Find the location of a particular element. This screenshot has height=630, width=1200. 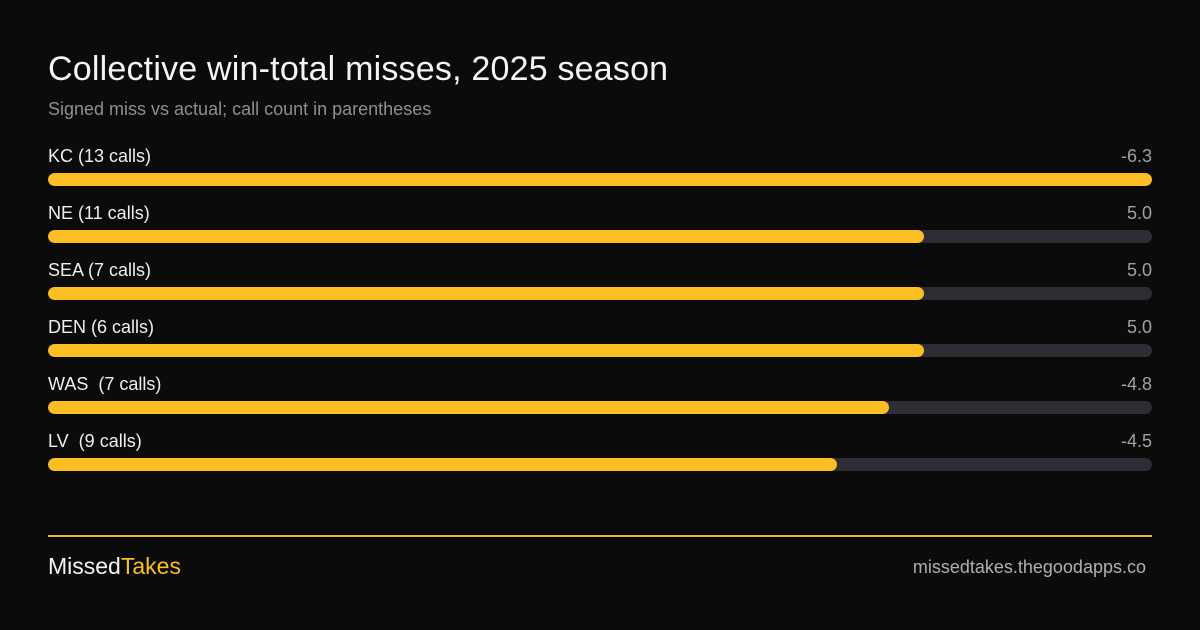

bar-label: DEN (6 calls) is located at coordinates (101, 327).